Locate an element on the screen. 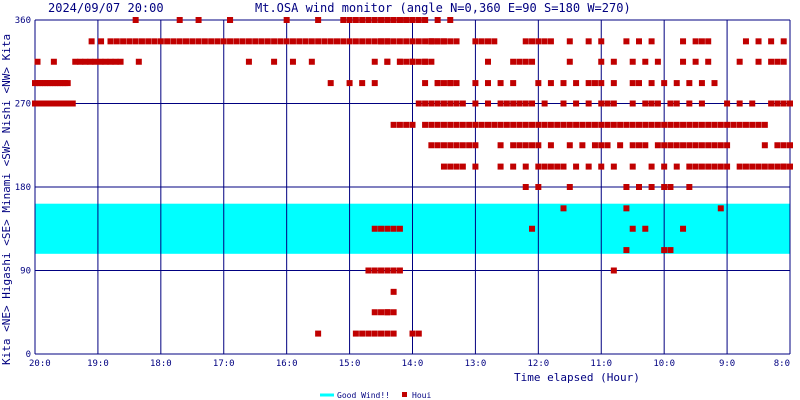  y-tick-label: 270 is located at coordinates (23, 105).